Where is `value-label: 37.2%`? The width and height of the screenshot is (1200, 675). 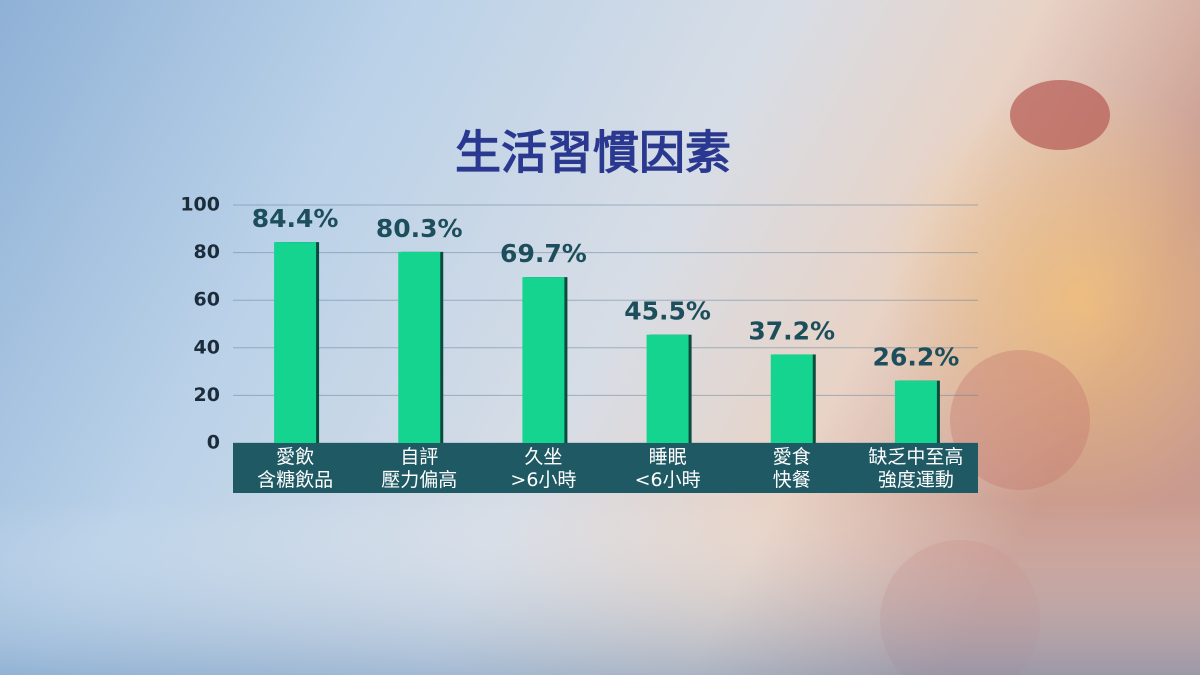 value-label: 37.2% is located at coordinates (791, 330).